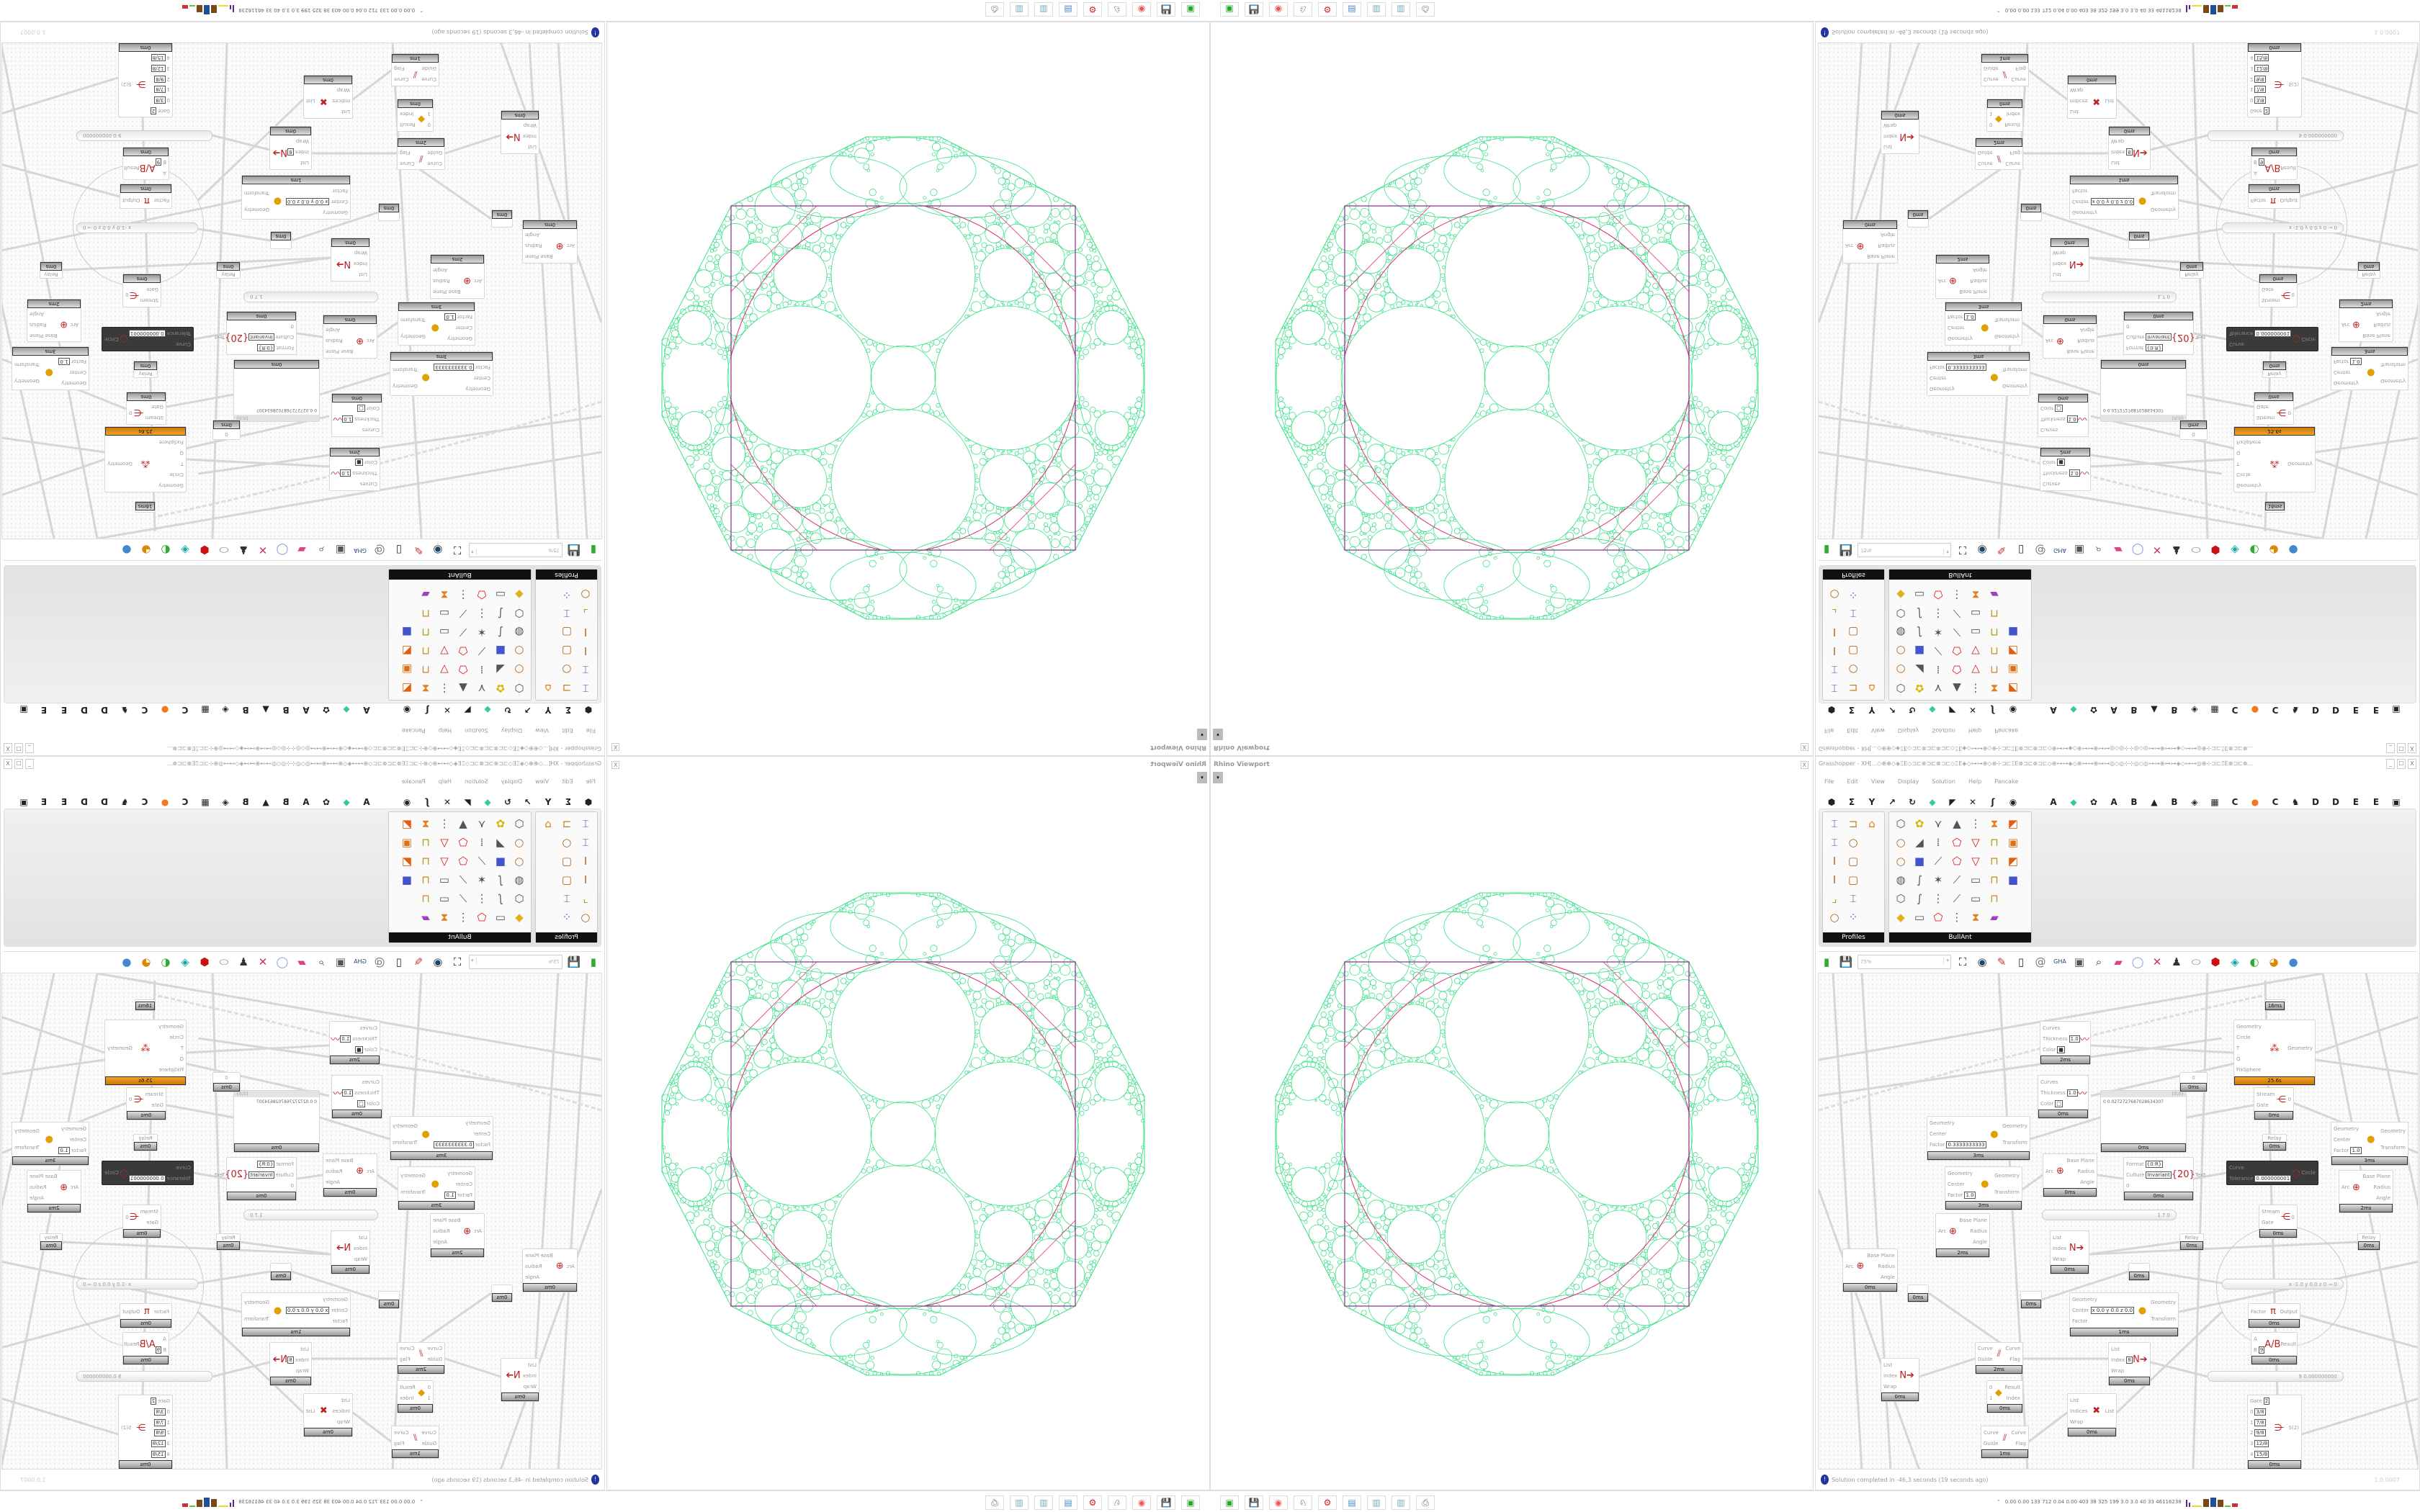  What do you see at coordinates (350, 260) in the screenshot?
I see `component-node: List Index Wrap N➔ 0ms` at bounding box center [350, 260].